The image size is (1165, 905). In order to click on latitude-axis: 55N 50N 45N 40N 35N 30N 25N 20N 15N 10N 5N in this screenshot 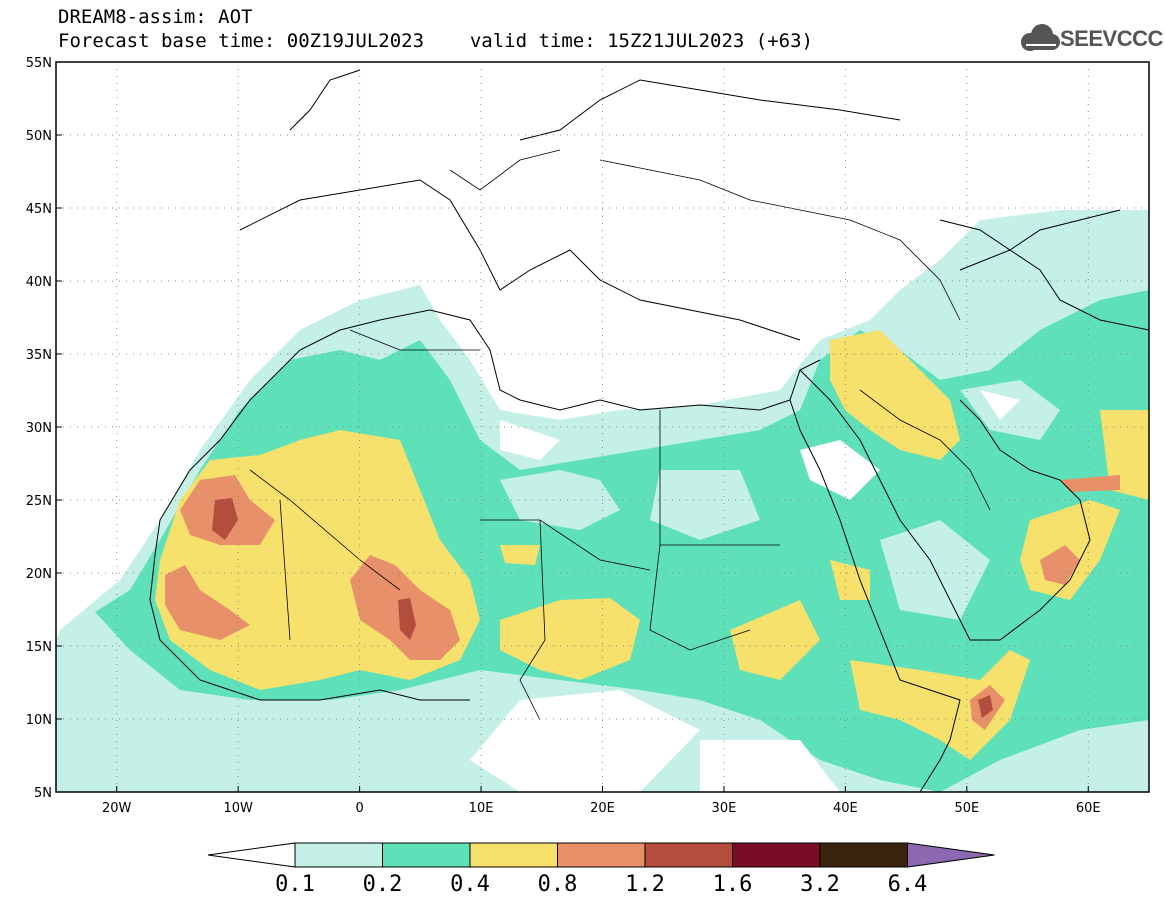, I will do `click(44, 428)`.